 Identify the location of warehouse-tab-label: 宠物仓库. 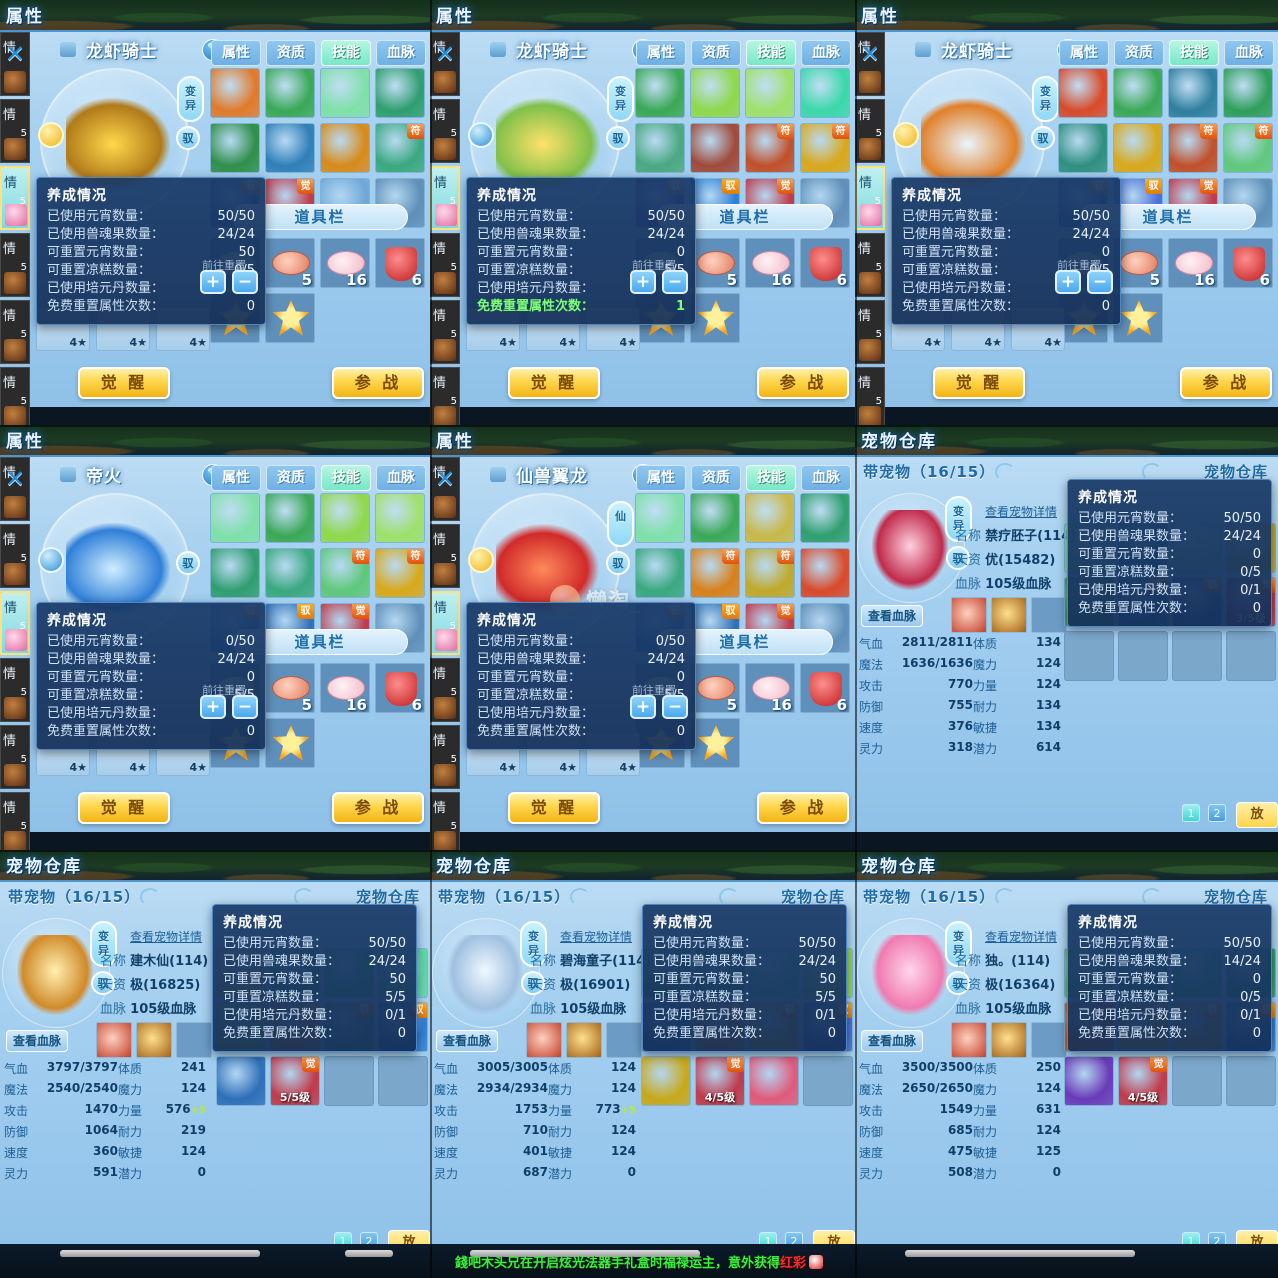
(1235, 472).